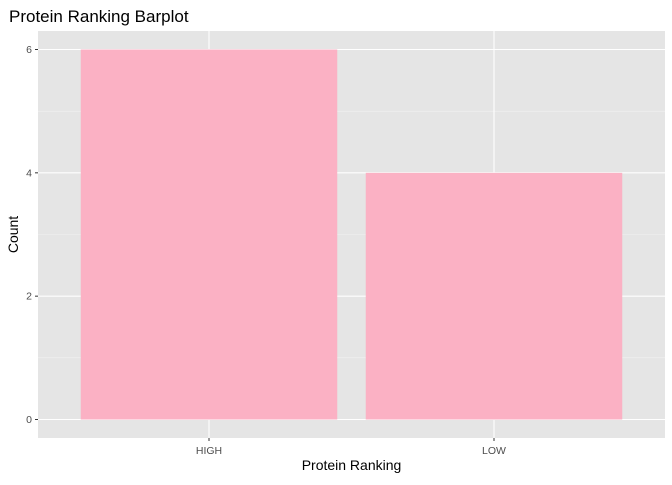 Image resolution: width=672 pixels, height=485 pixels. I want to click on y-axis-title: Count, so click(13, 234).